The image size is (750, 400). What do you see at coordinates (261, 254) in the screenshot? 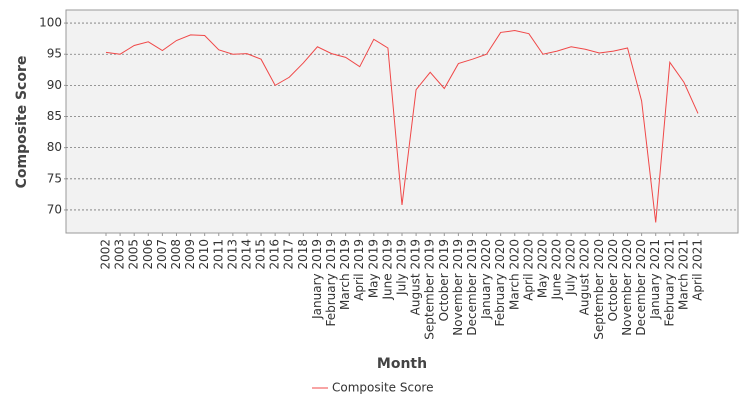
I see `x-tick-label: 2015` at bounding box center [261, 254].